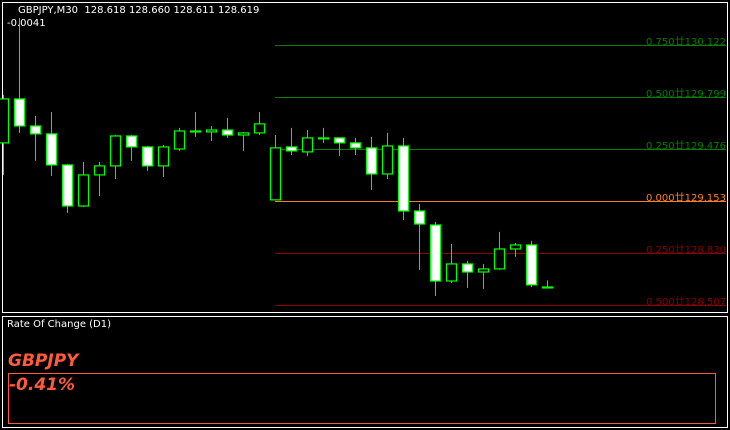  I want to click on symbol-timeframe: GBPJPY,M30, so click(48, 10).